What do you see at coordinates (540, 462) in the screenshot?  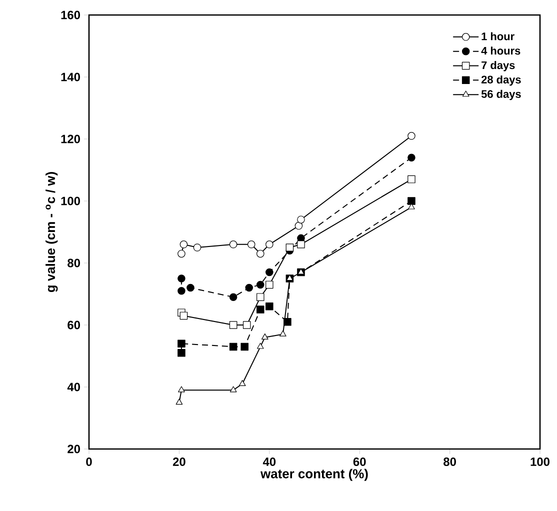 I see `x-tick-label: 100` at bounding box center [540, 462].